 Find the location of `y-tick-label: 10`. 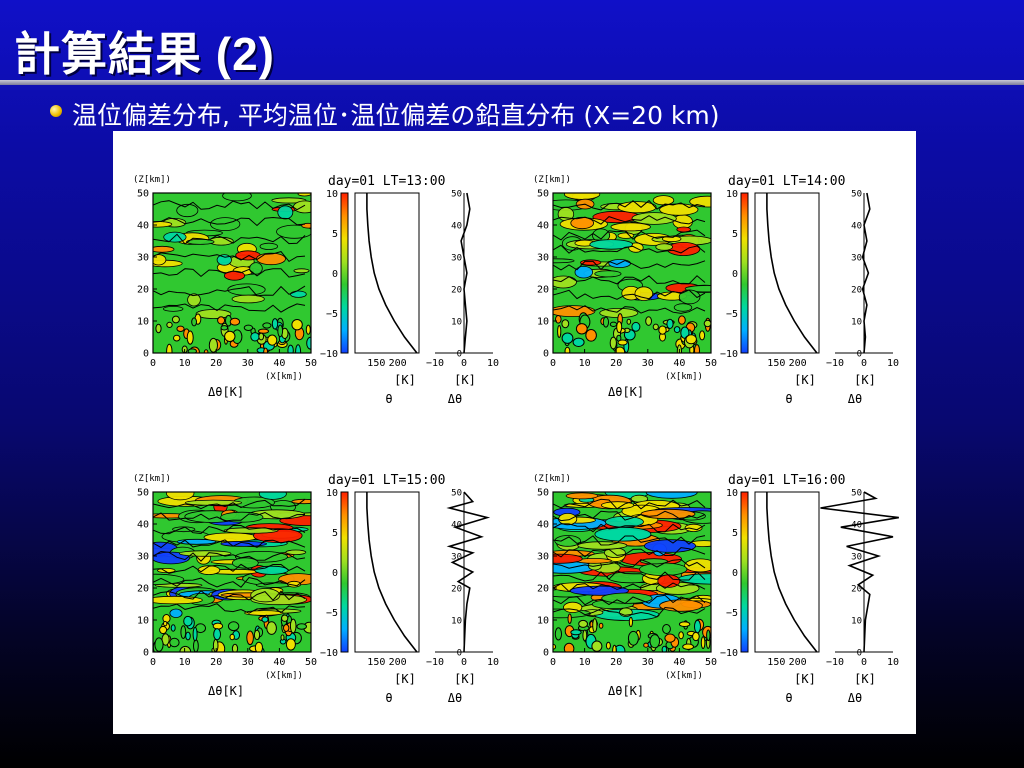

y-tick-label: 10 is located at coordinates (143, 322).